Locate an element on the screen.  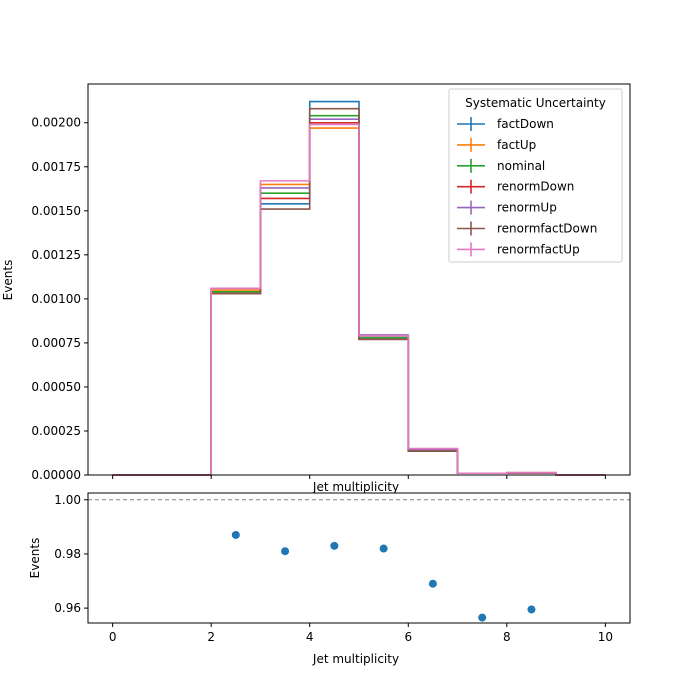
ratio-x-tick-label: 6 is located at coordinates (408, 637).